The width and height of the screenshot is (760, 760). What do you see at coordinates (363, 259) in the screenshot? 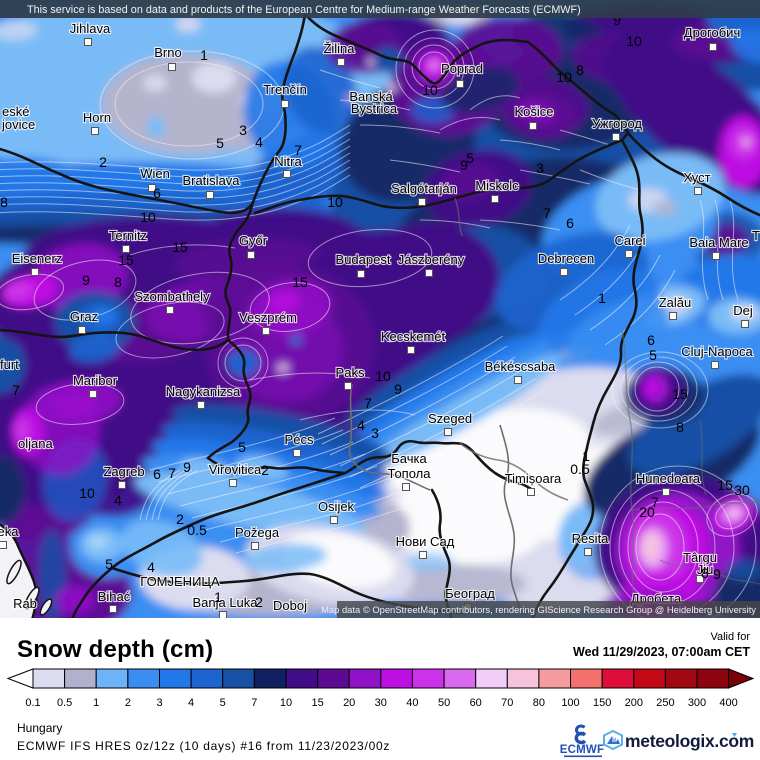
I see `svg-text: Budapest` at bounding box center [363, 259].